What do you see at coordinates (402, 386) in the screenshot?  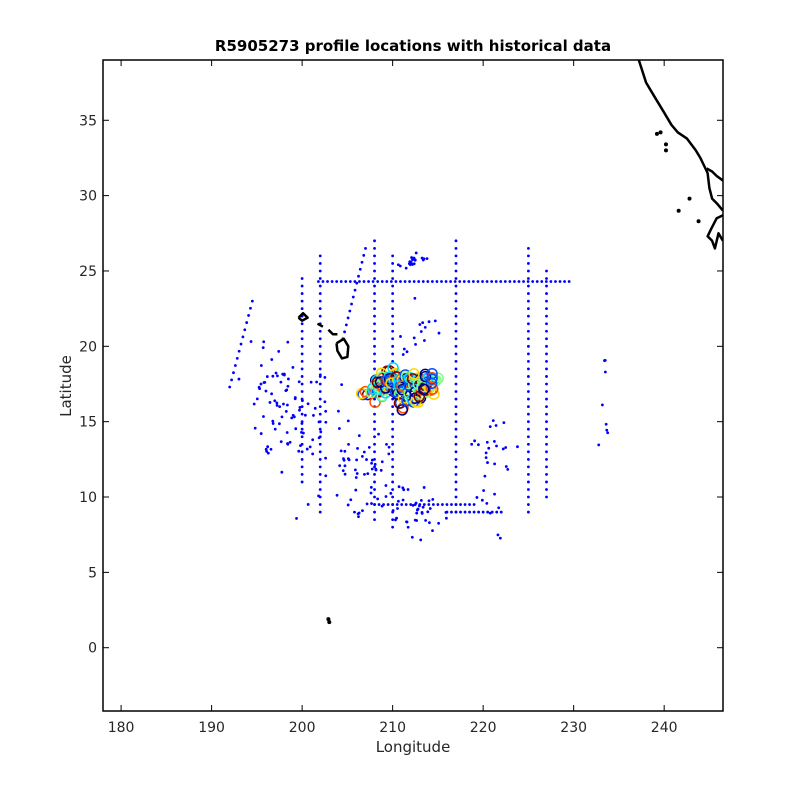 I see `profile-location-marker` at bounding box center [402, 386].